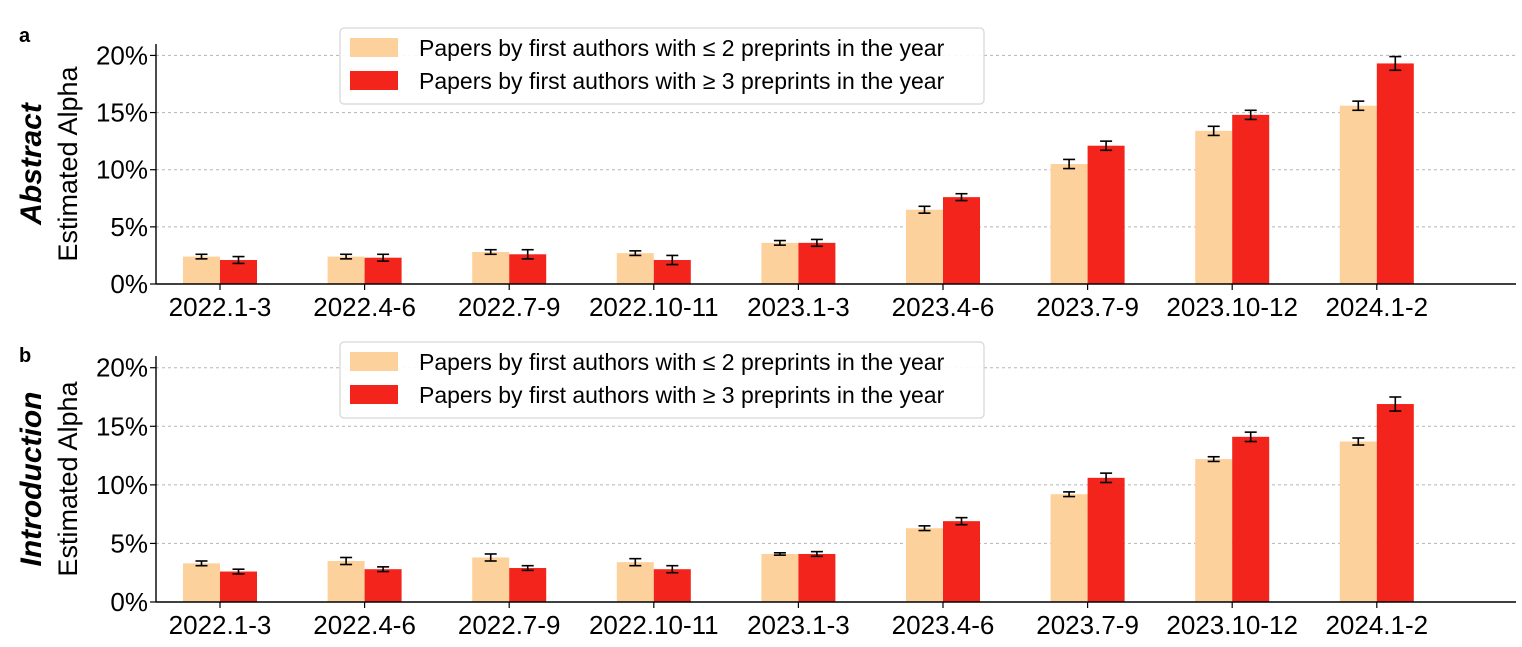 The image size is (1522, 647). Describe the element at coordinates (31, 479) in the screenshot. I see `row-title: Introduction` at that location.